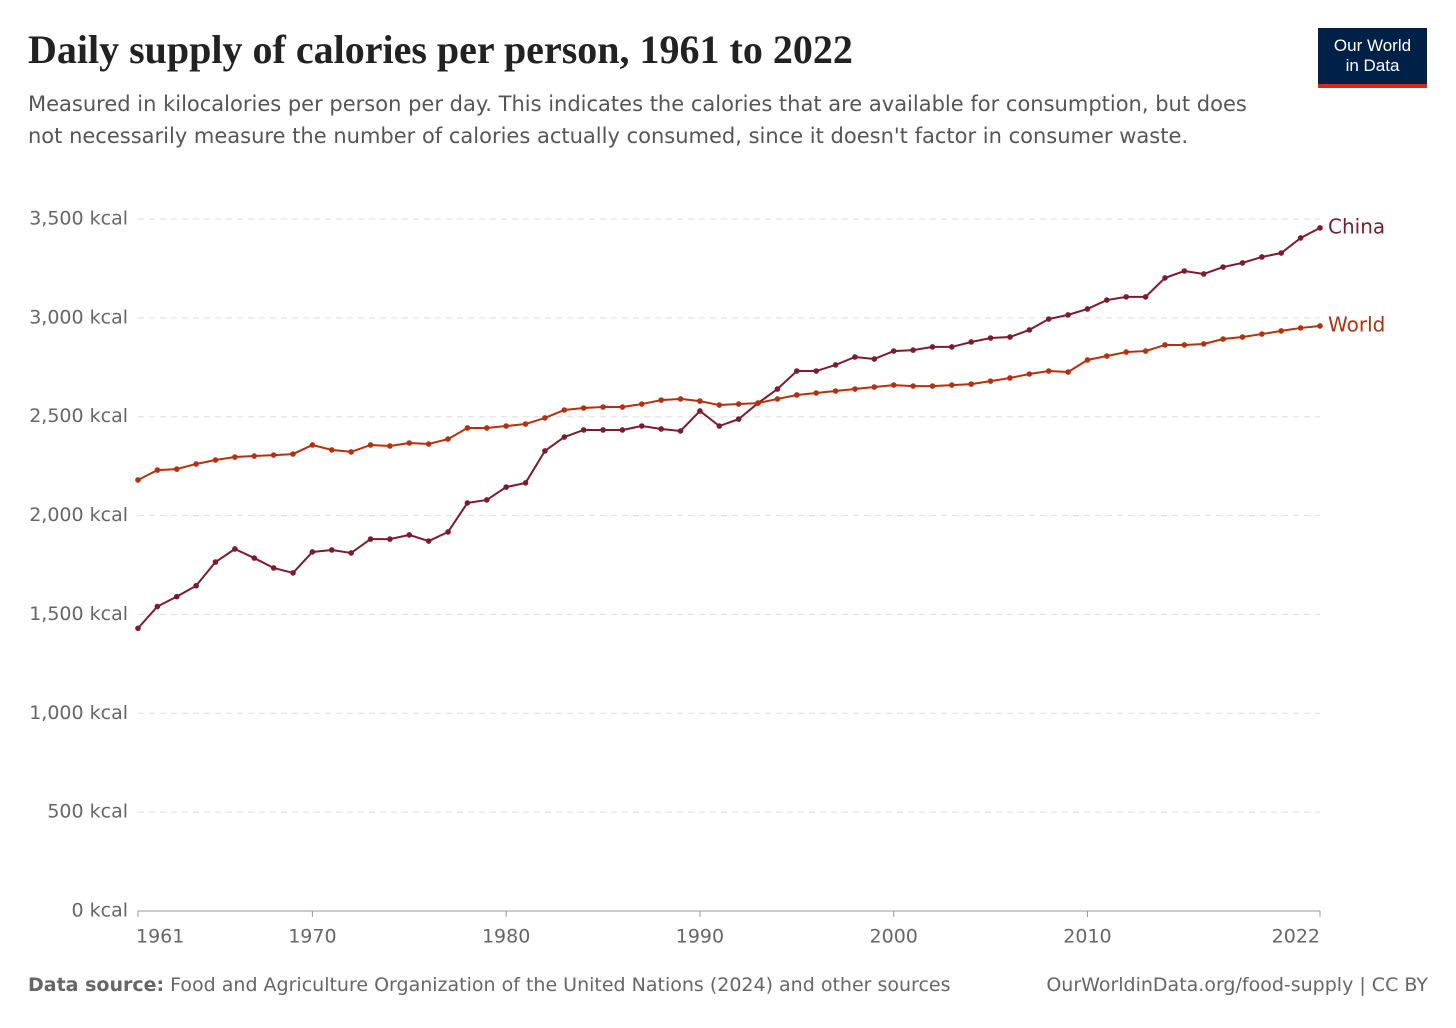  Describe the element at coordinates (1372, 65) in the screenshot. I see `logo-line: in Data` at that location.